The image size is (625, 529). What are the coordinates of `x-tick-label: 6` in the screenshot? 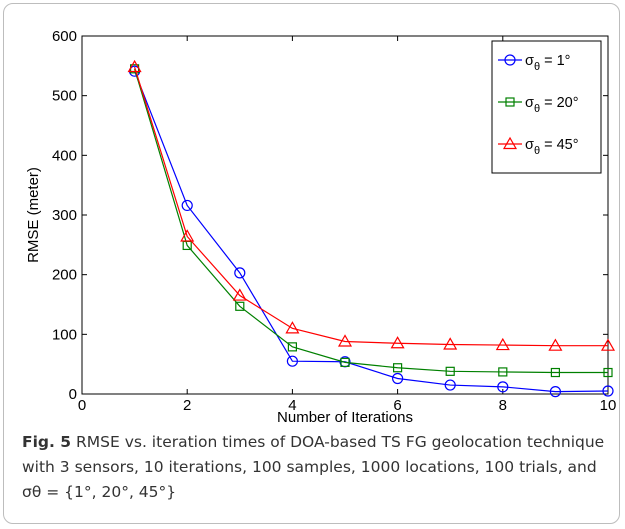 It's located at (397, 405).